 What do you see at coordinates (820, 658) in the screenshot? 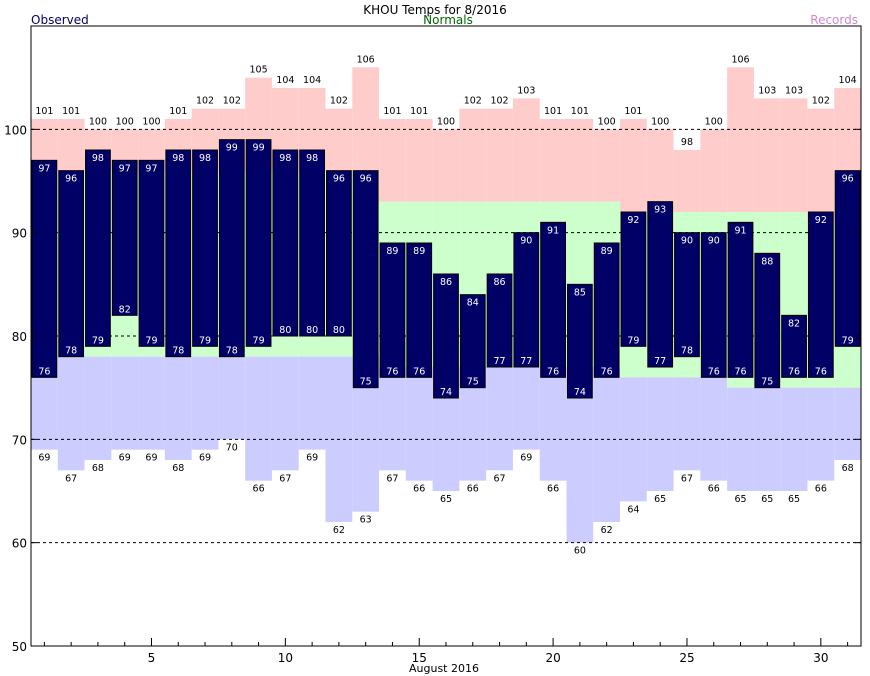
I see `x-tick-label: 30` at bounding box center [820, 658].